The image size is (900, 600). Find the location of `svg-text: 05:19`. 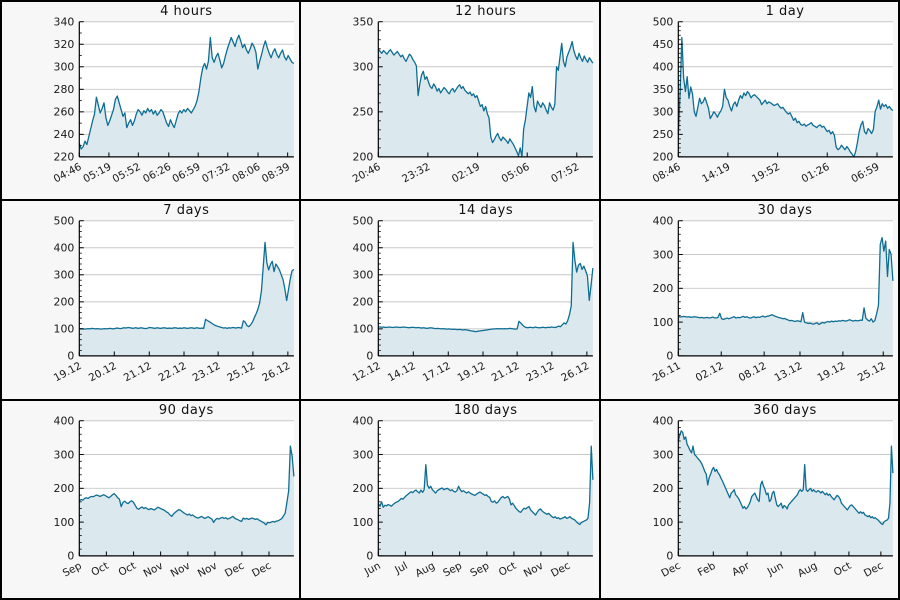

svg-text: 05:19 is located at coordinates (97, 173).